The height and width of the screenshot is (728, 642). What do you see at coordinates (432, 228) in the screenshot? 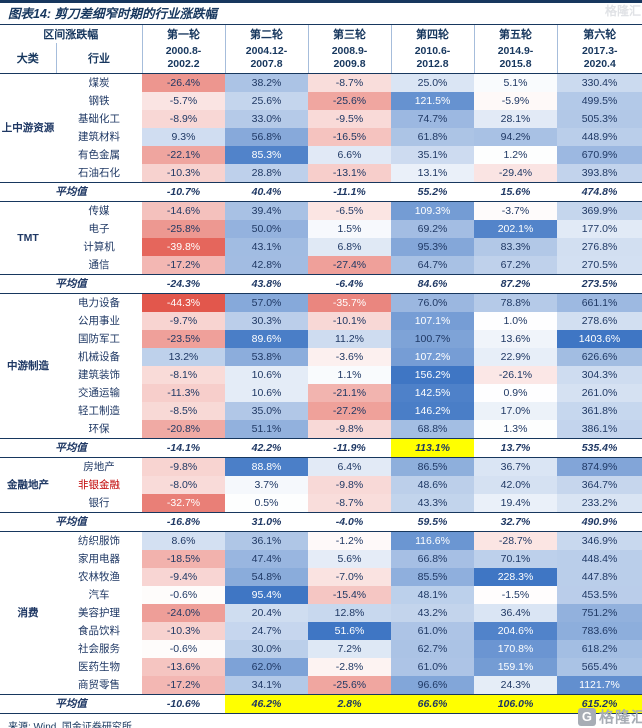
I see `value-cell: 69.2%` at bounding box center [432, 228].